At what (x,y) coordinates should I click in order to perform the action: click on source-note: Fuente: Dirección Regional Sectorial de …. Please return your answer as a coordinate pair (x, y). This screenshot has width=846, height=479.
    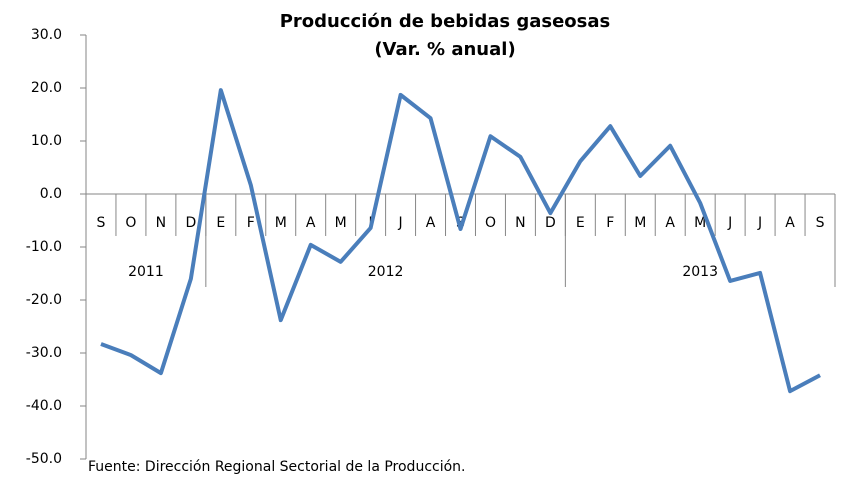
    Looking at the image, I should click on (277, 467).